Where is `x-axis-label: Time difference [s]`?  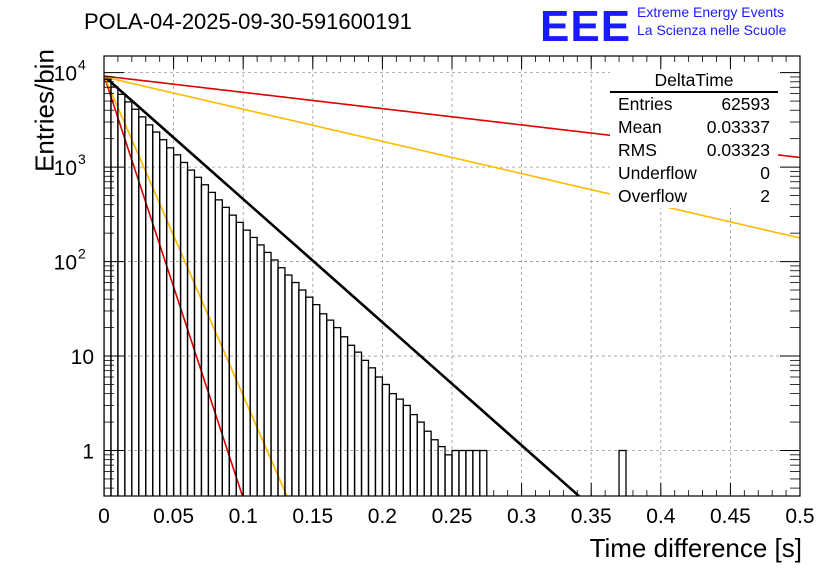 x-axis-label: Time difference [s] is located at coordinates (695, 548).